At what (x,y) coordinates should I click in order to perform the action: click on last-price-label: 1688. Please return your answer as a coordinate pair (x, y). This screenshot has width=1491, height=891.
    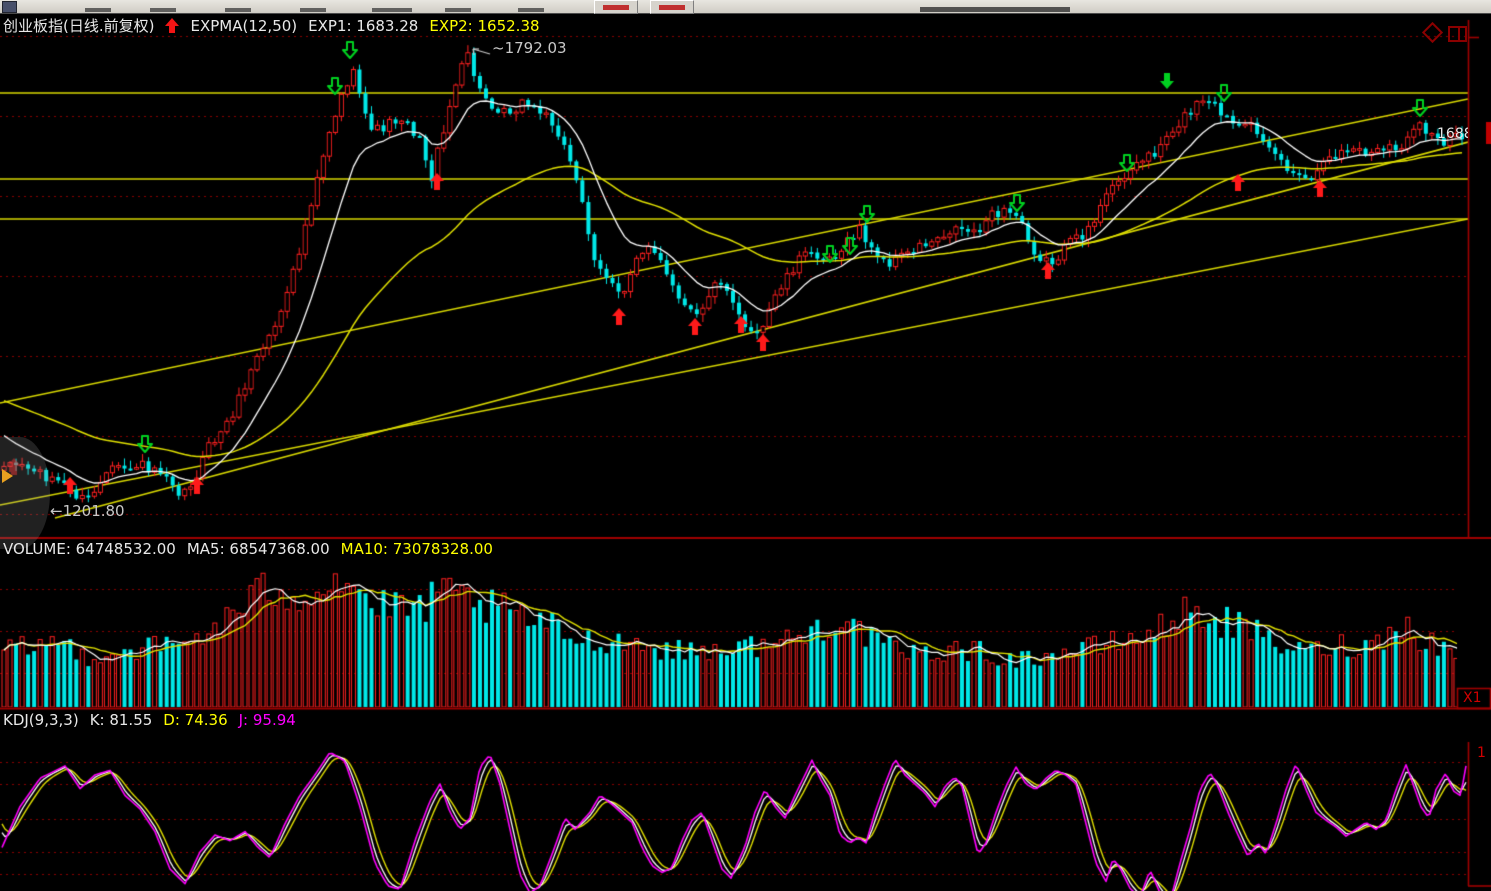
    Looking at the image, I should click on (1452, 134).